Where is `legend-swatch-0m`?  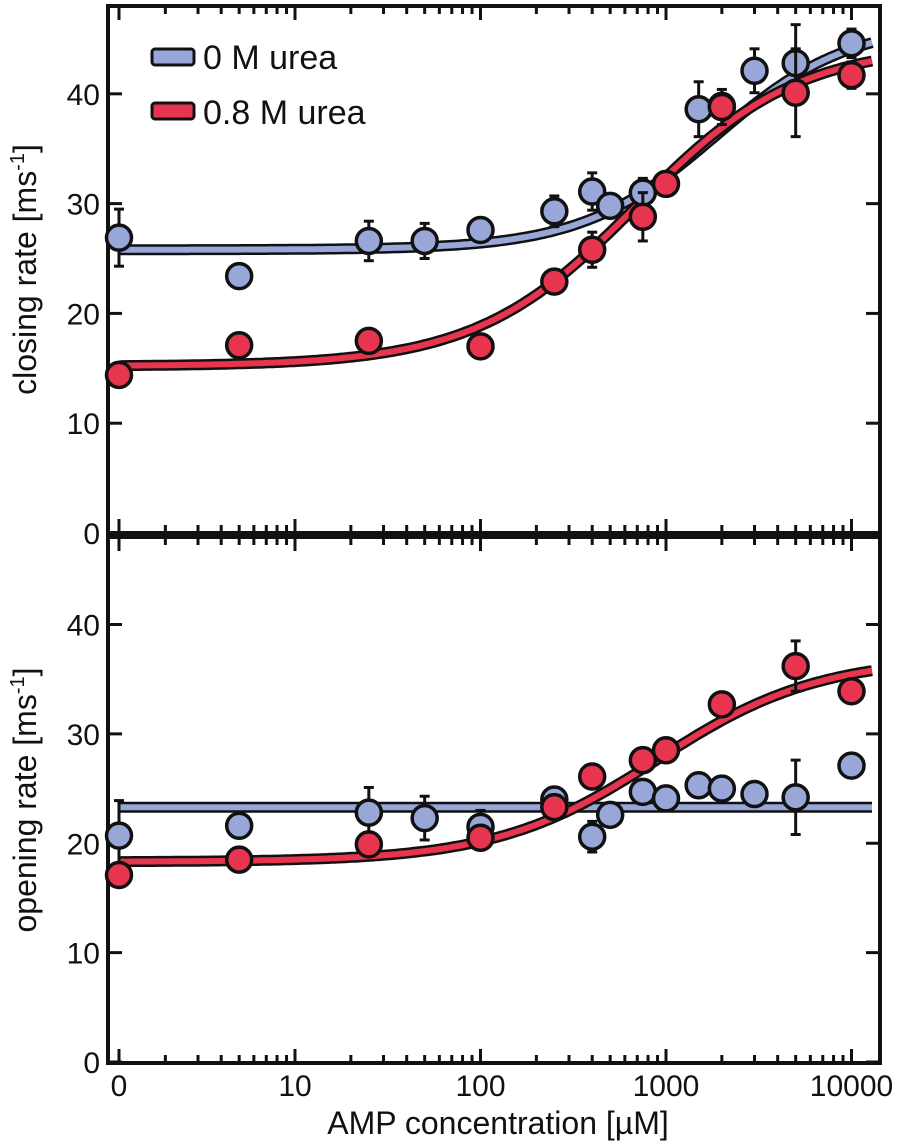
legend-swatch-0m is located at coordinates (173, 57).